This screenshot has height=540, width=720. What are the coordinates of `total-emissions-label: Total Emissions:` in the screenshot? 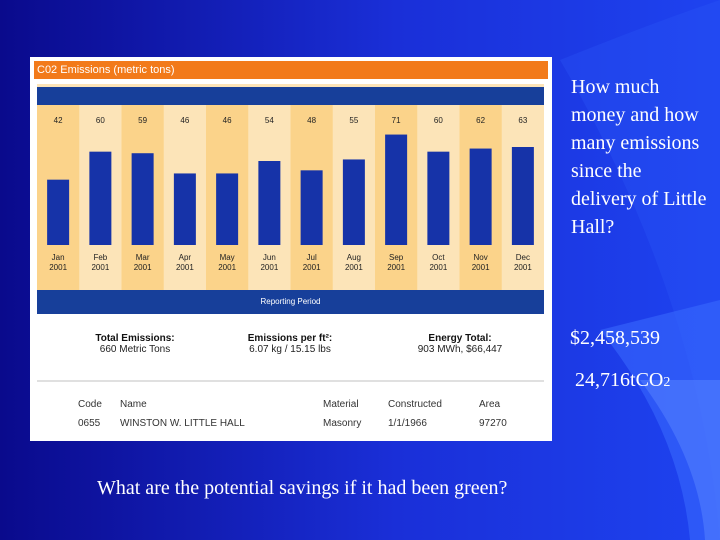 It's located at (135, 338).